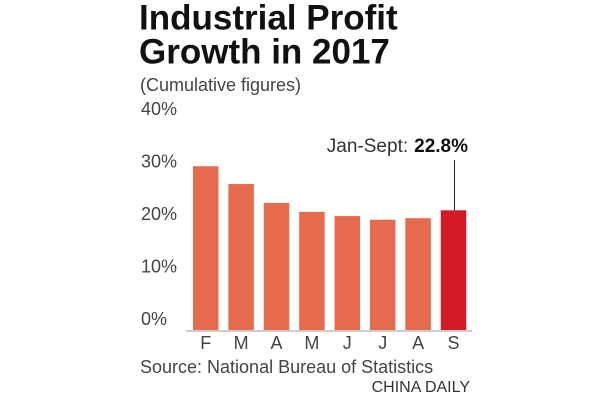 This screenshot has height=400, width=600. I want to click on credit: CHINA DAILY, so click(421, 387).